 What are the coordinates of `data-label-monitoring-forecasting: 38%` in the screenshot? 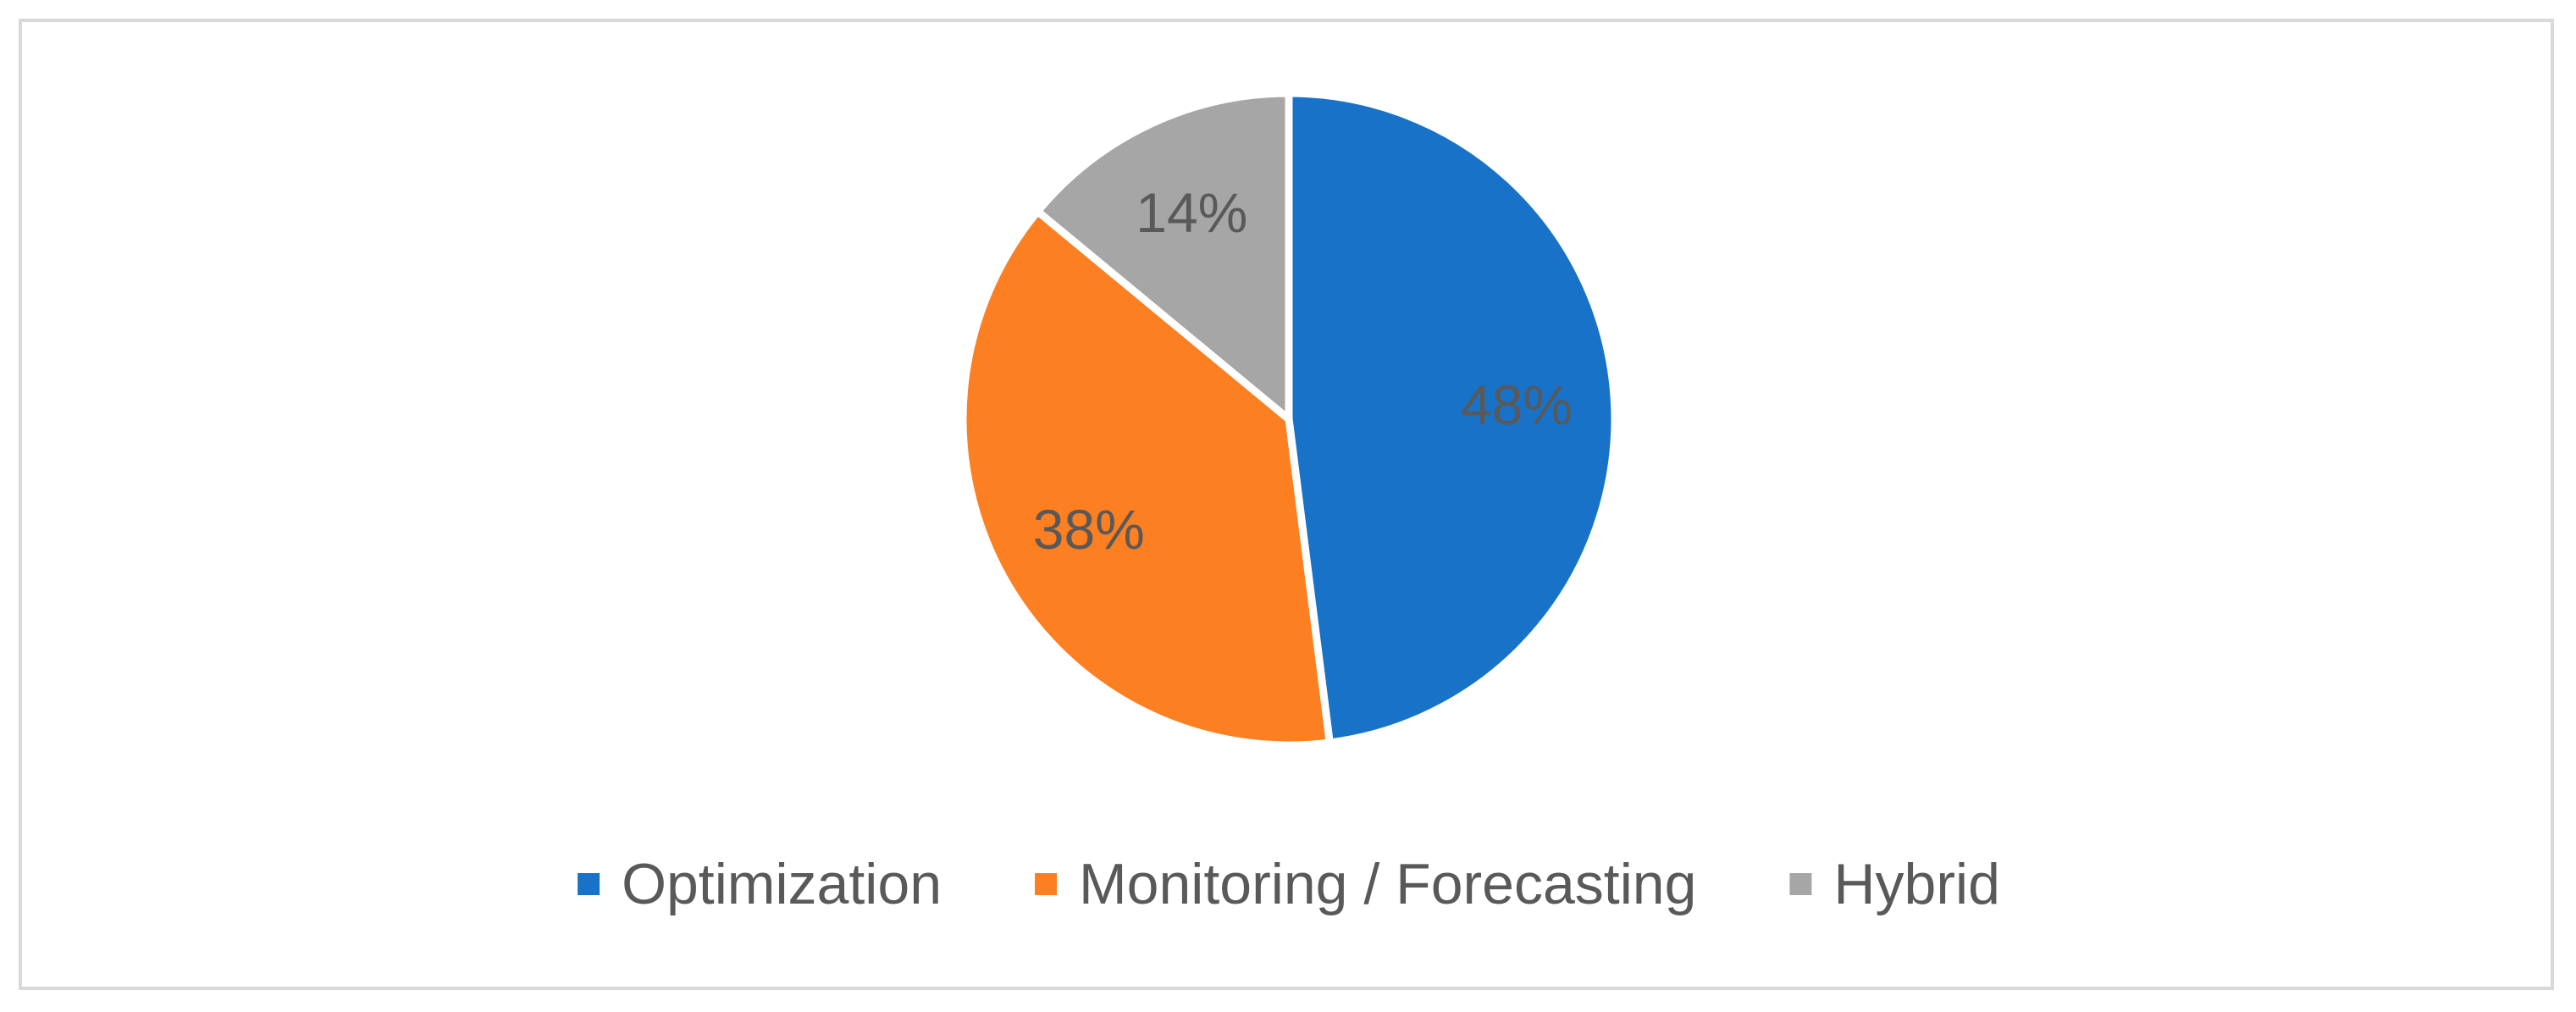 It's located at (1089, 529).